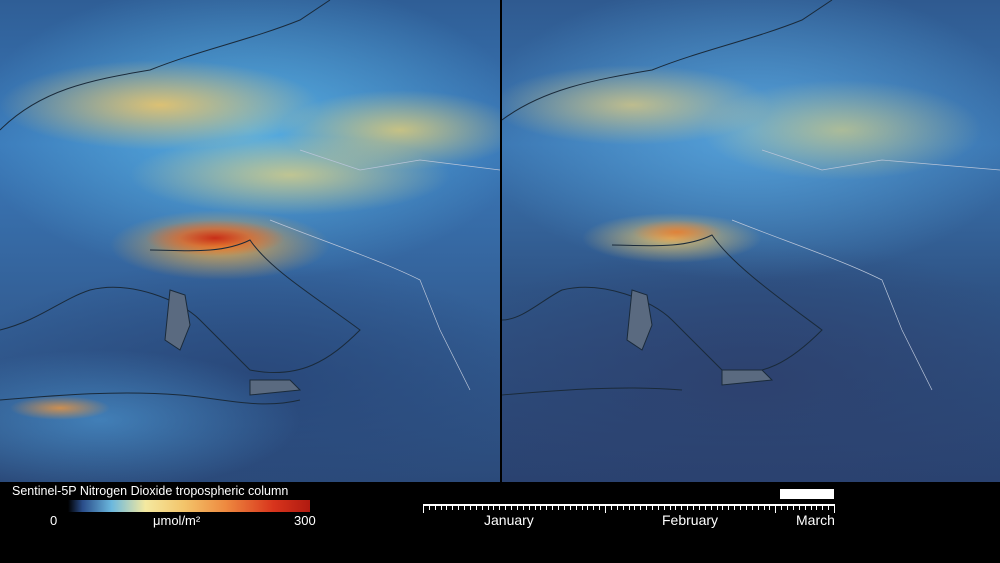  Describe the element at coordinates (177, 520) in the screenshot. I see `colorbar-unit-label: μmol/m²` at that location.